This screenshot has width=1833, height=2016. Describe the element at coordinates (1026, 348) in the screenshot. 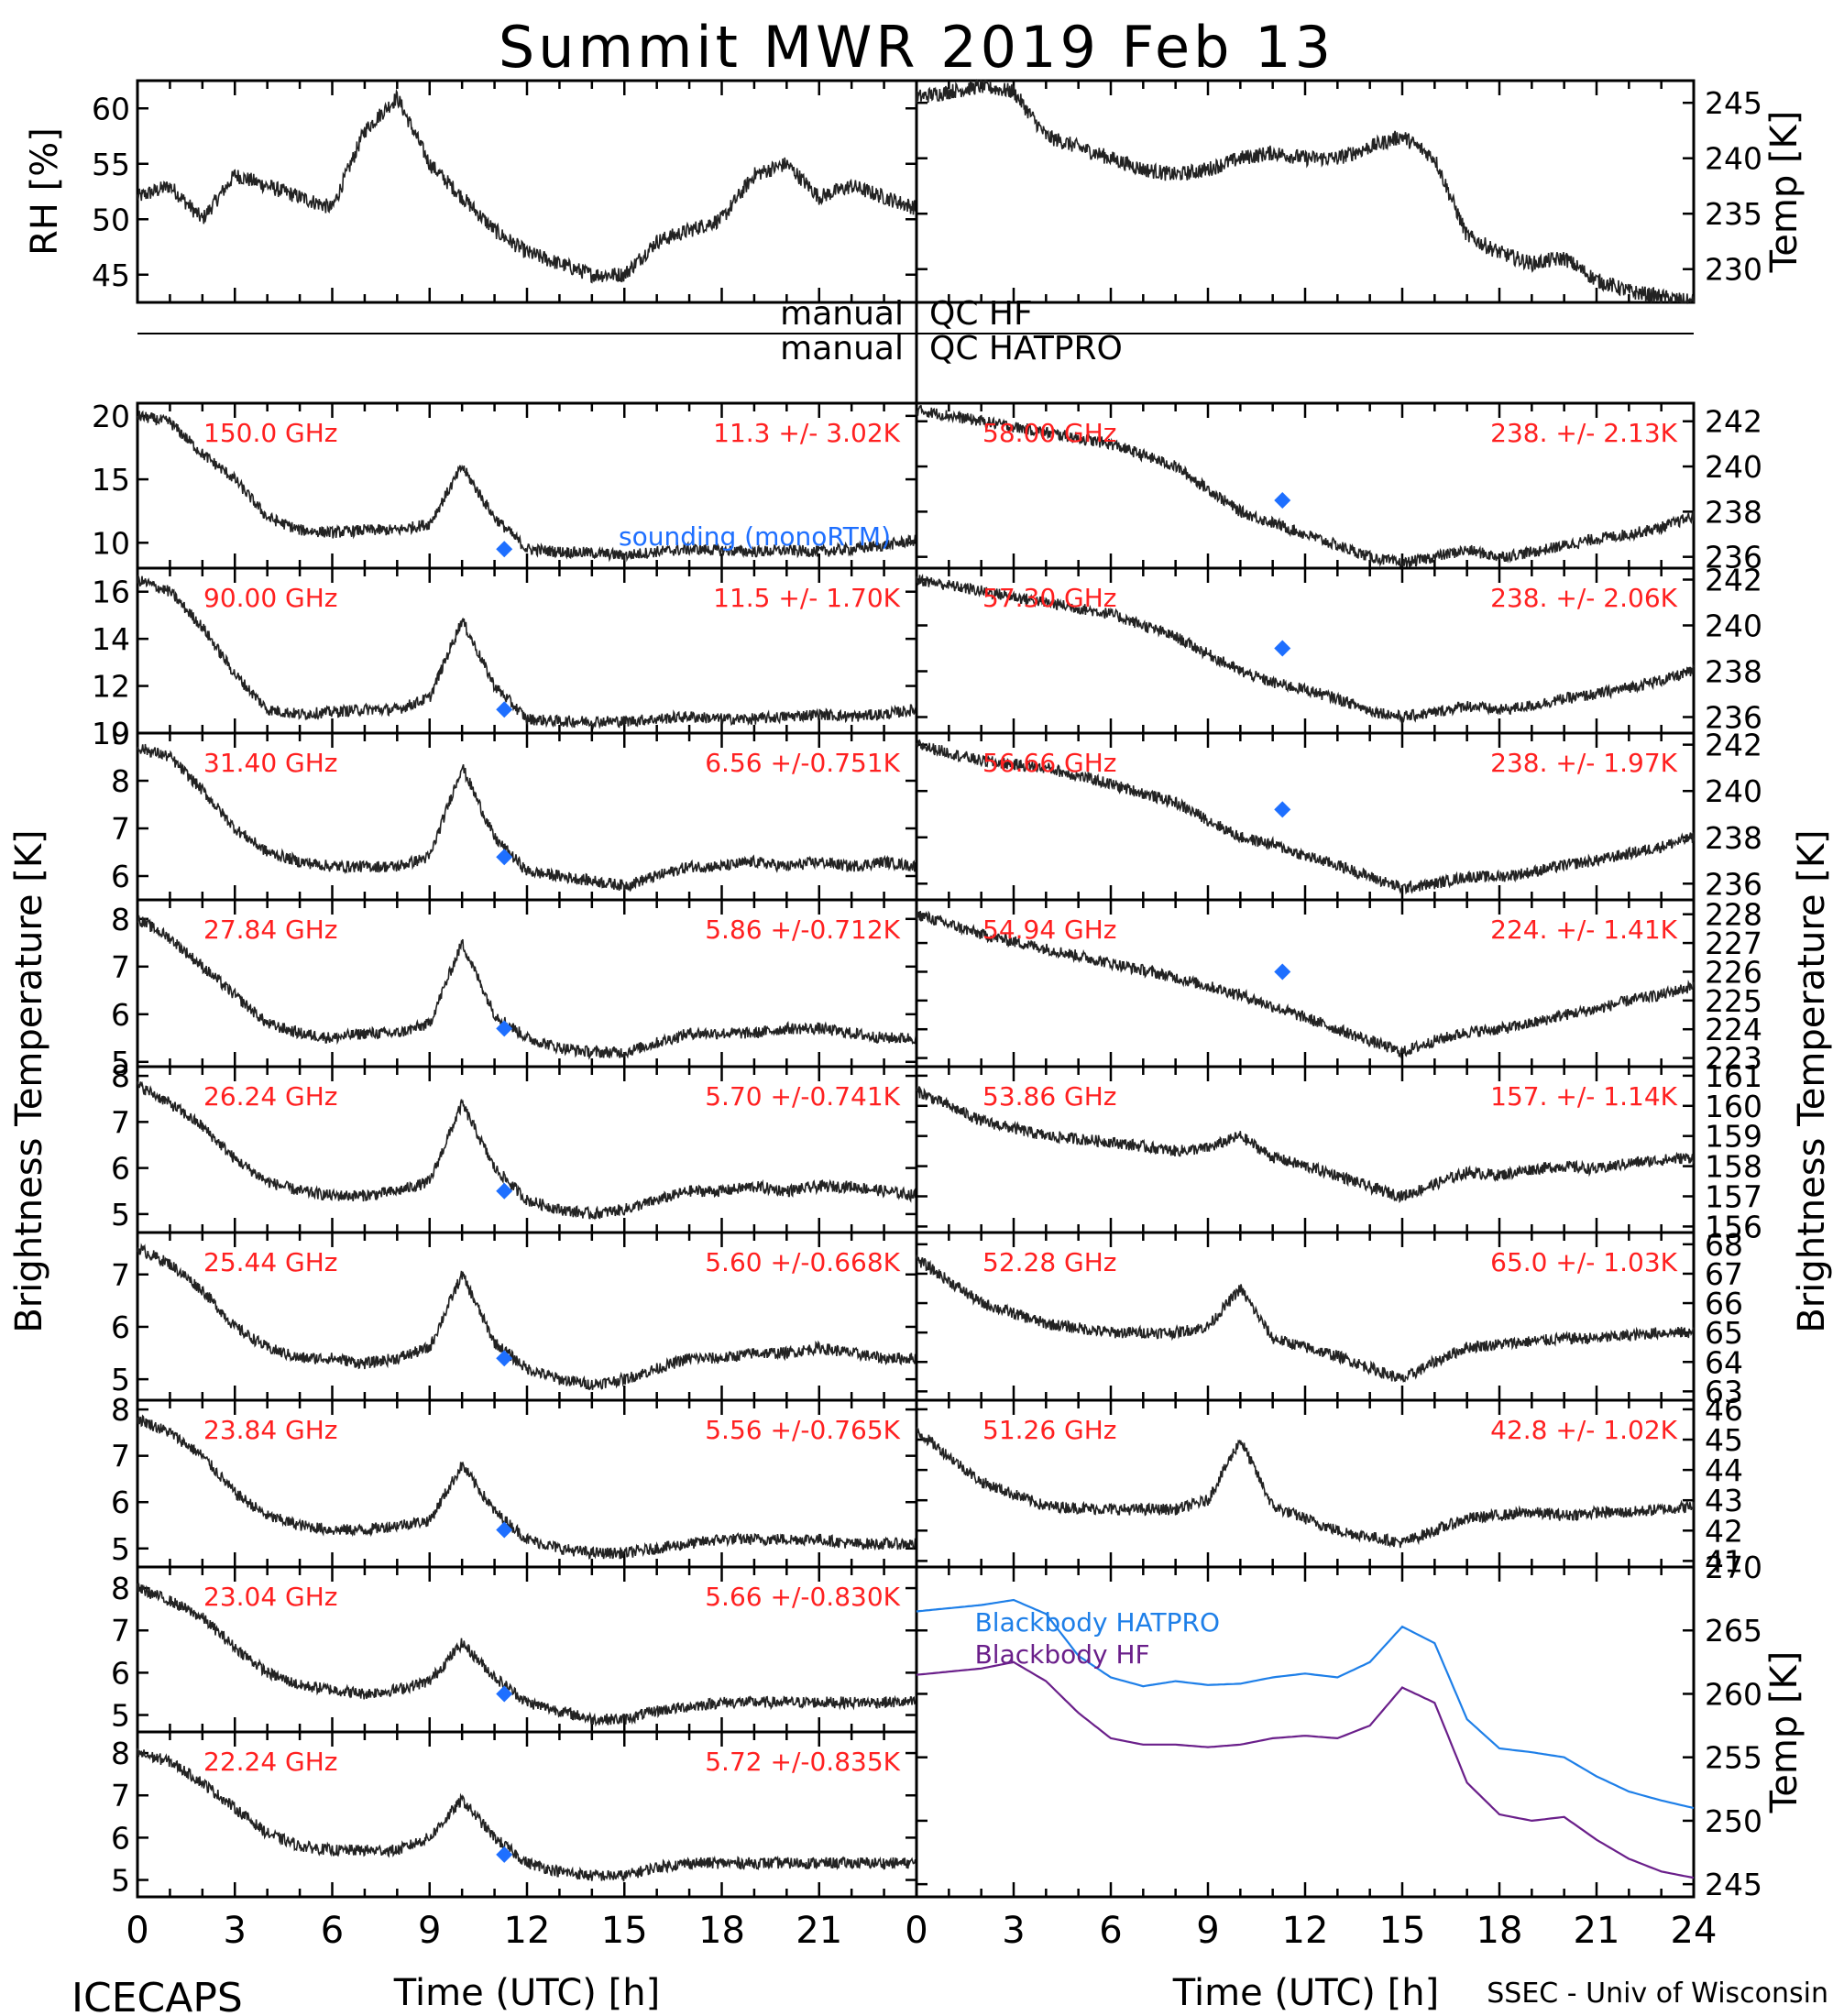

I see `qc-label-right: QC HATPRO` at that location.